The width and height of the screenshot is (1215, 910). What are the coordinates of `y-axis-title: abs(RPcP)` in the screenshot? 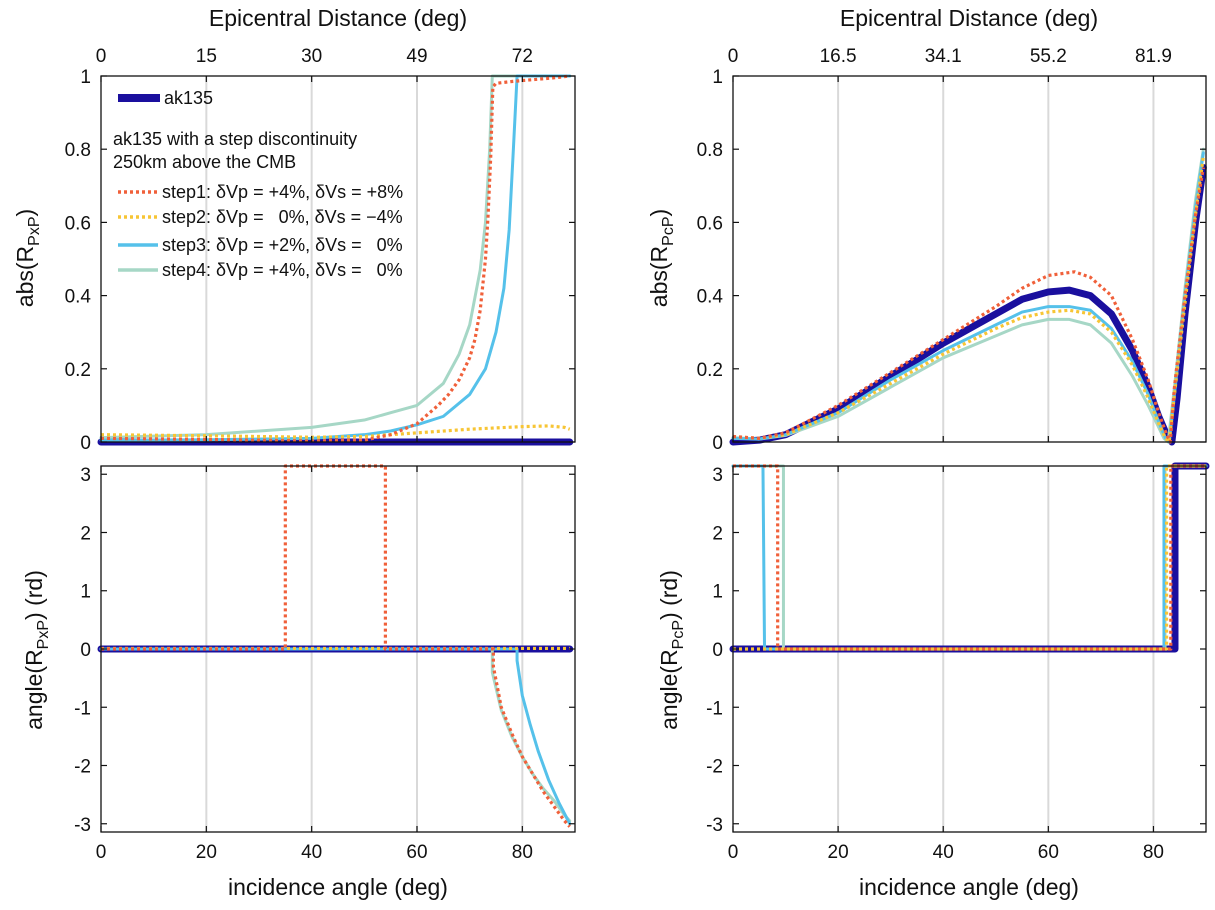 It's located at (661, 258).